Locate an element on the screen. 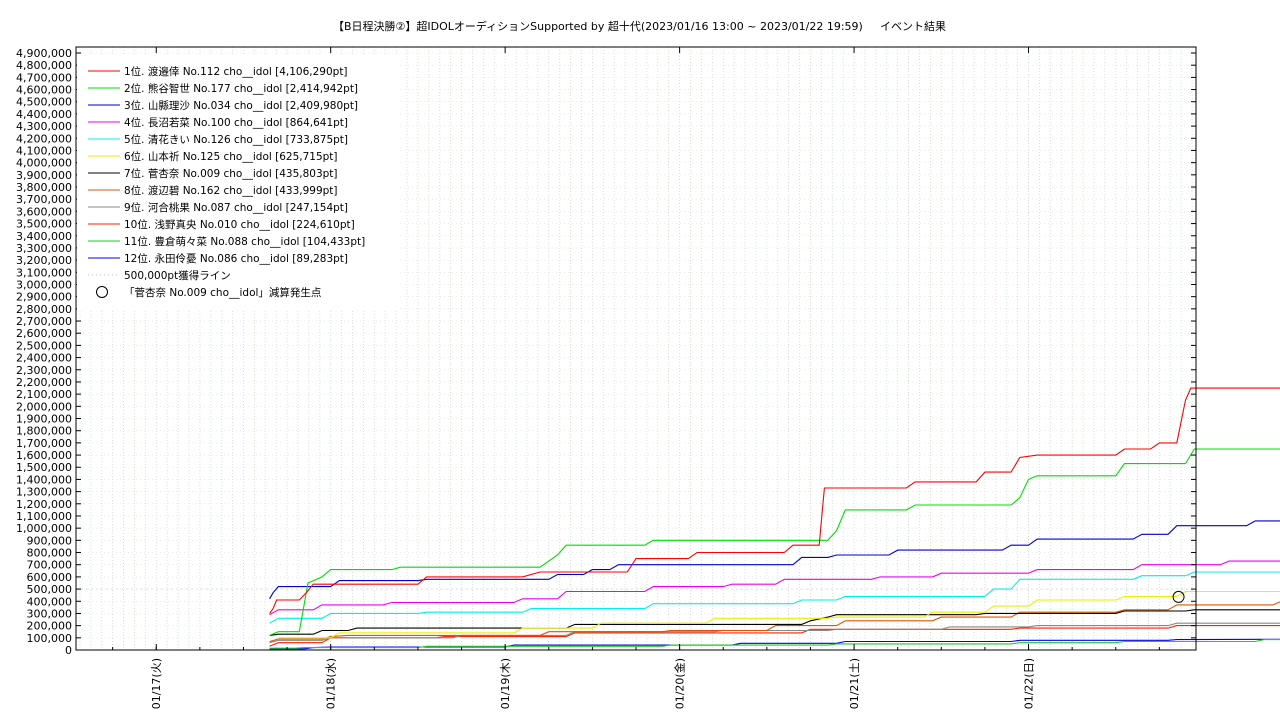  legend-entry: 9位. 河合桃果 No.087 cho__idol [247,154pt] is located at coordinates (236, 207).